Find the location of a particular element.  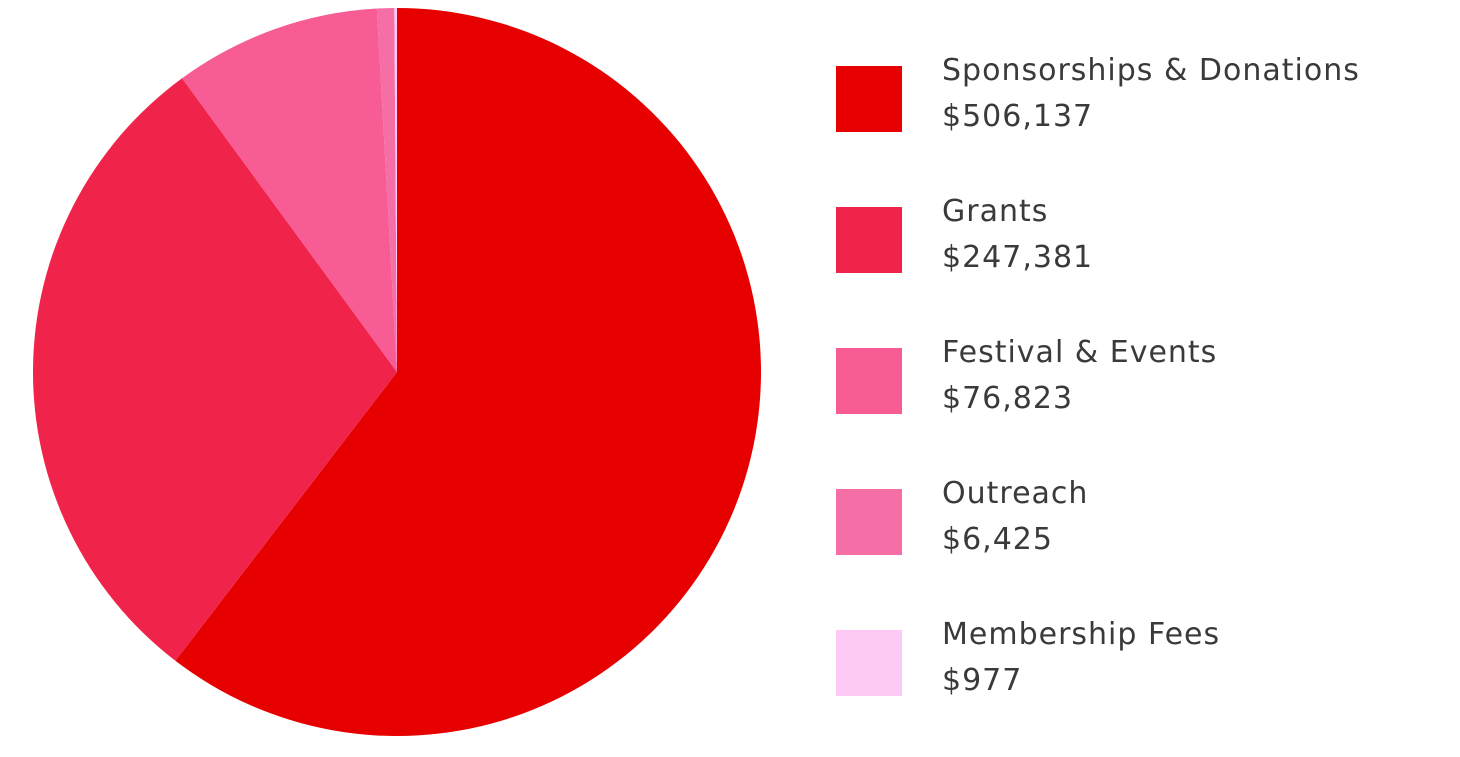

legend-item-festival-events: Festival & Events $76,823 is located at coordinates (1141, 404).